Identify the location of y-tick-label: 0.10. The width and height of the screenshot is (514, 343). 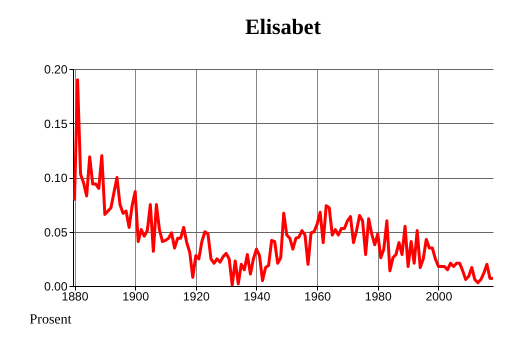
(56, 178).